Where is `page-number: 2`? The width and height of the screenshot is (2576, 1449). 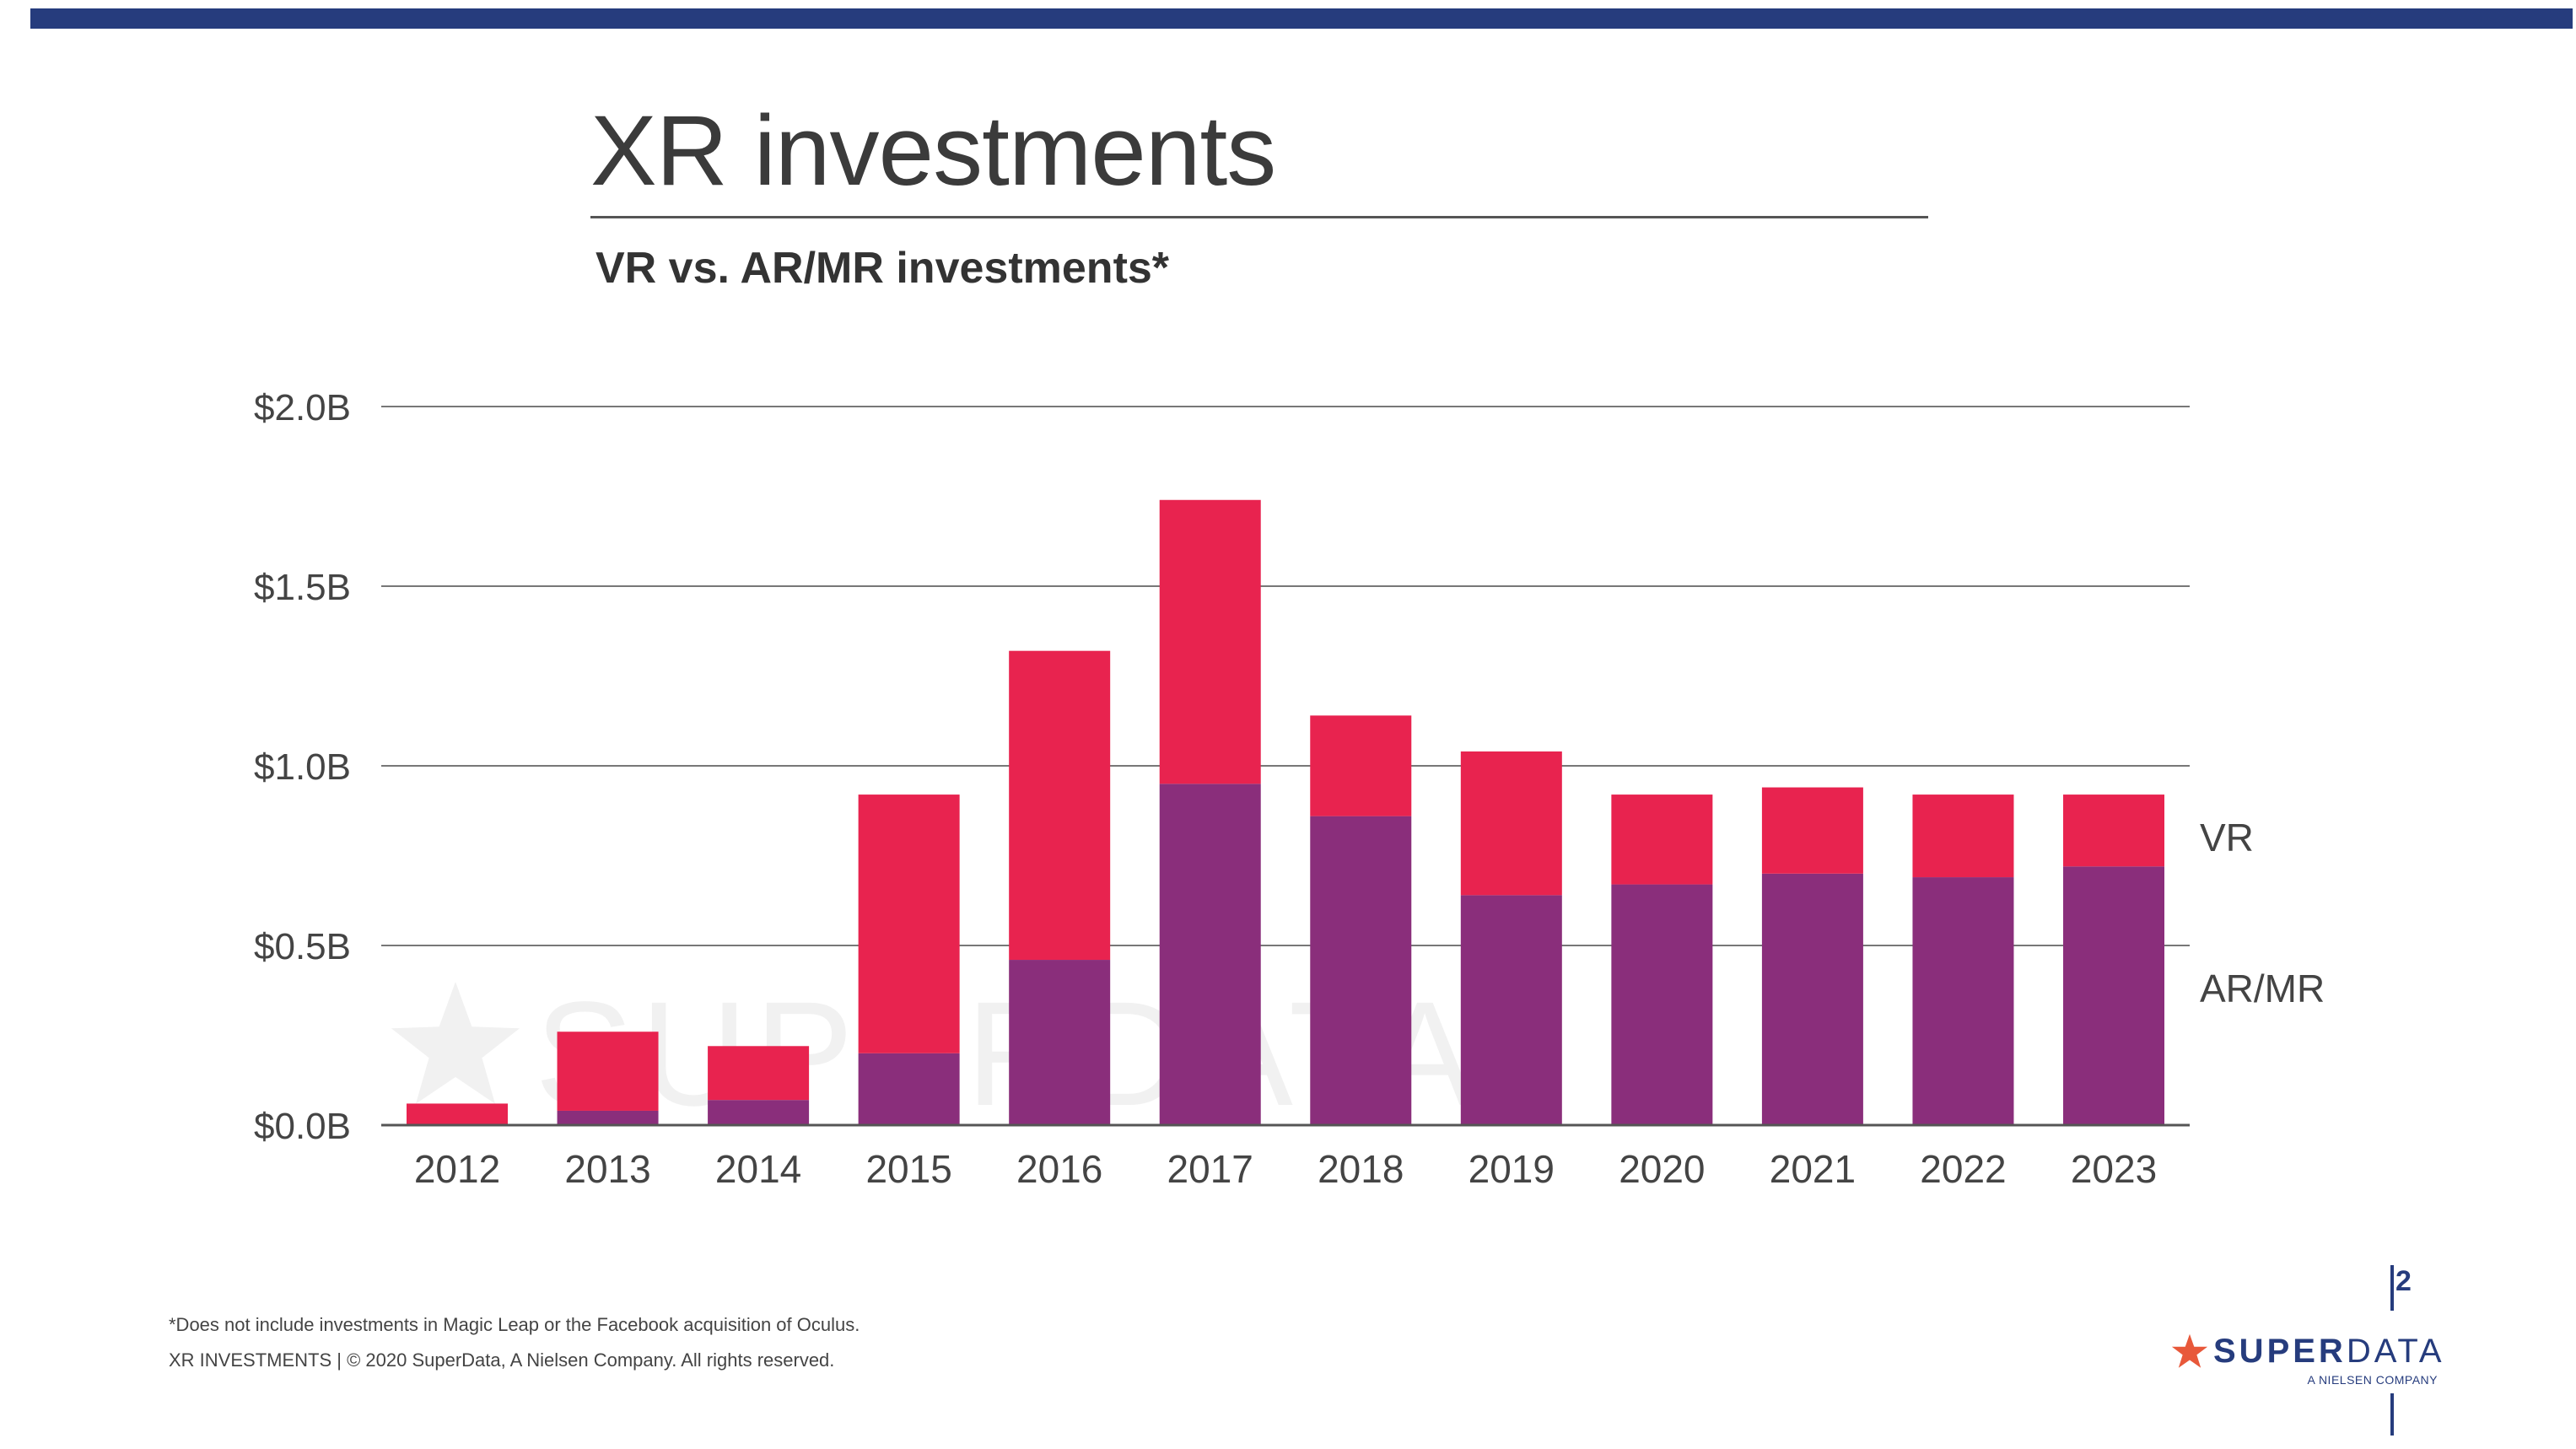 page-number: 2 is located at coordinates (2403, 1281).